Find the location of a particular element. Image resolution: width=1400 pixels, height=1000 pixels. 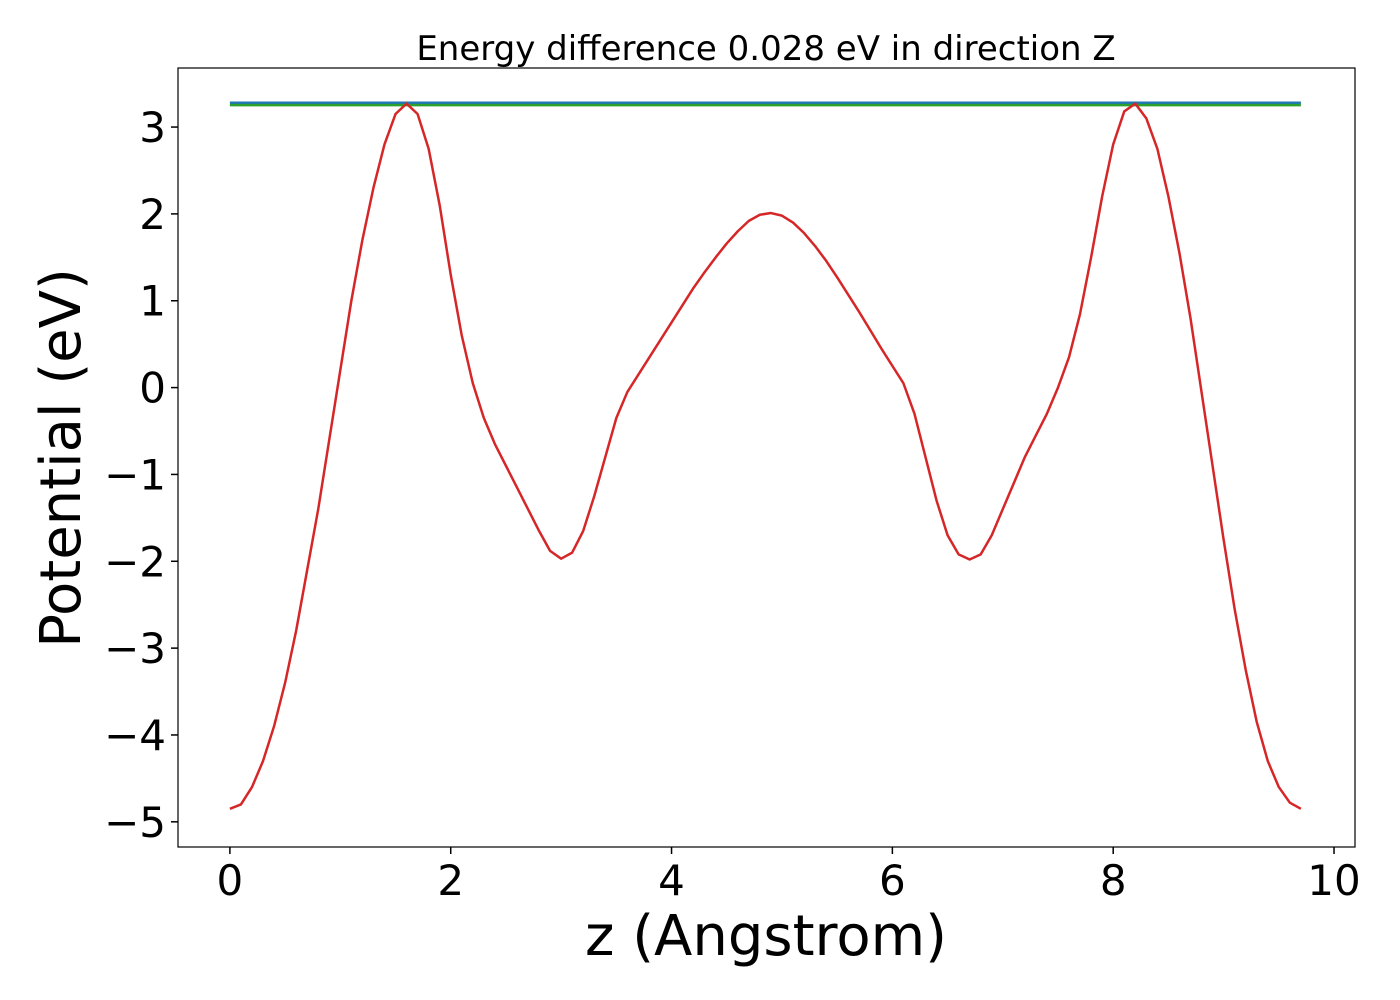

x-tick-label: 6 is located at coordinates (892, 880).